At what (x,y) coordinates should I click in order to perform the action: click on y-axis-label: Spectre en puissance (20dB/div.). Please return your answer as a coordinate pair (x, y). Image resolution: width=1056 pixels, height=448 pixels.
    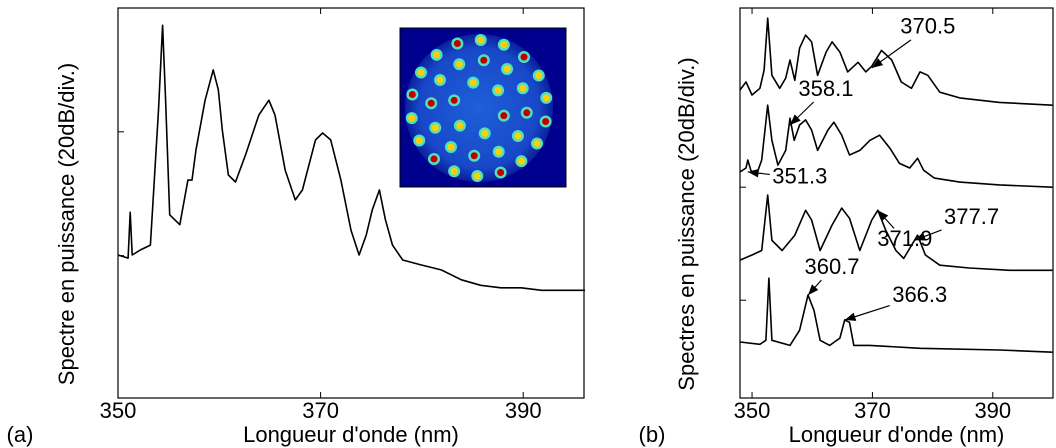
    Looking at the image, I should click on (66, 224).